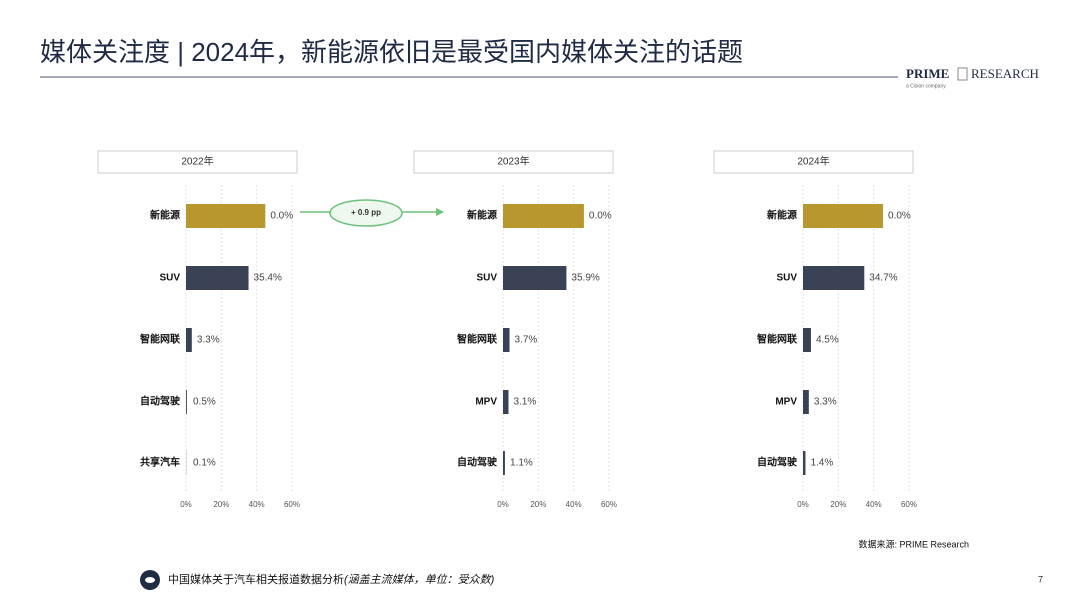  Describe the element at coordinates (160, 462) in the screenshot. I see `category-label: 共享汽车` at that location.